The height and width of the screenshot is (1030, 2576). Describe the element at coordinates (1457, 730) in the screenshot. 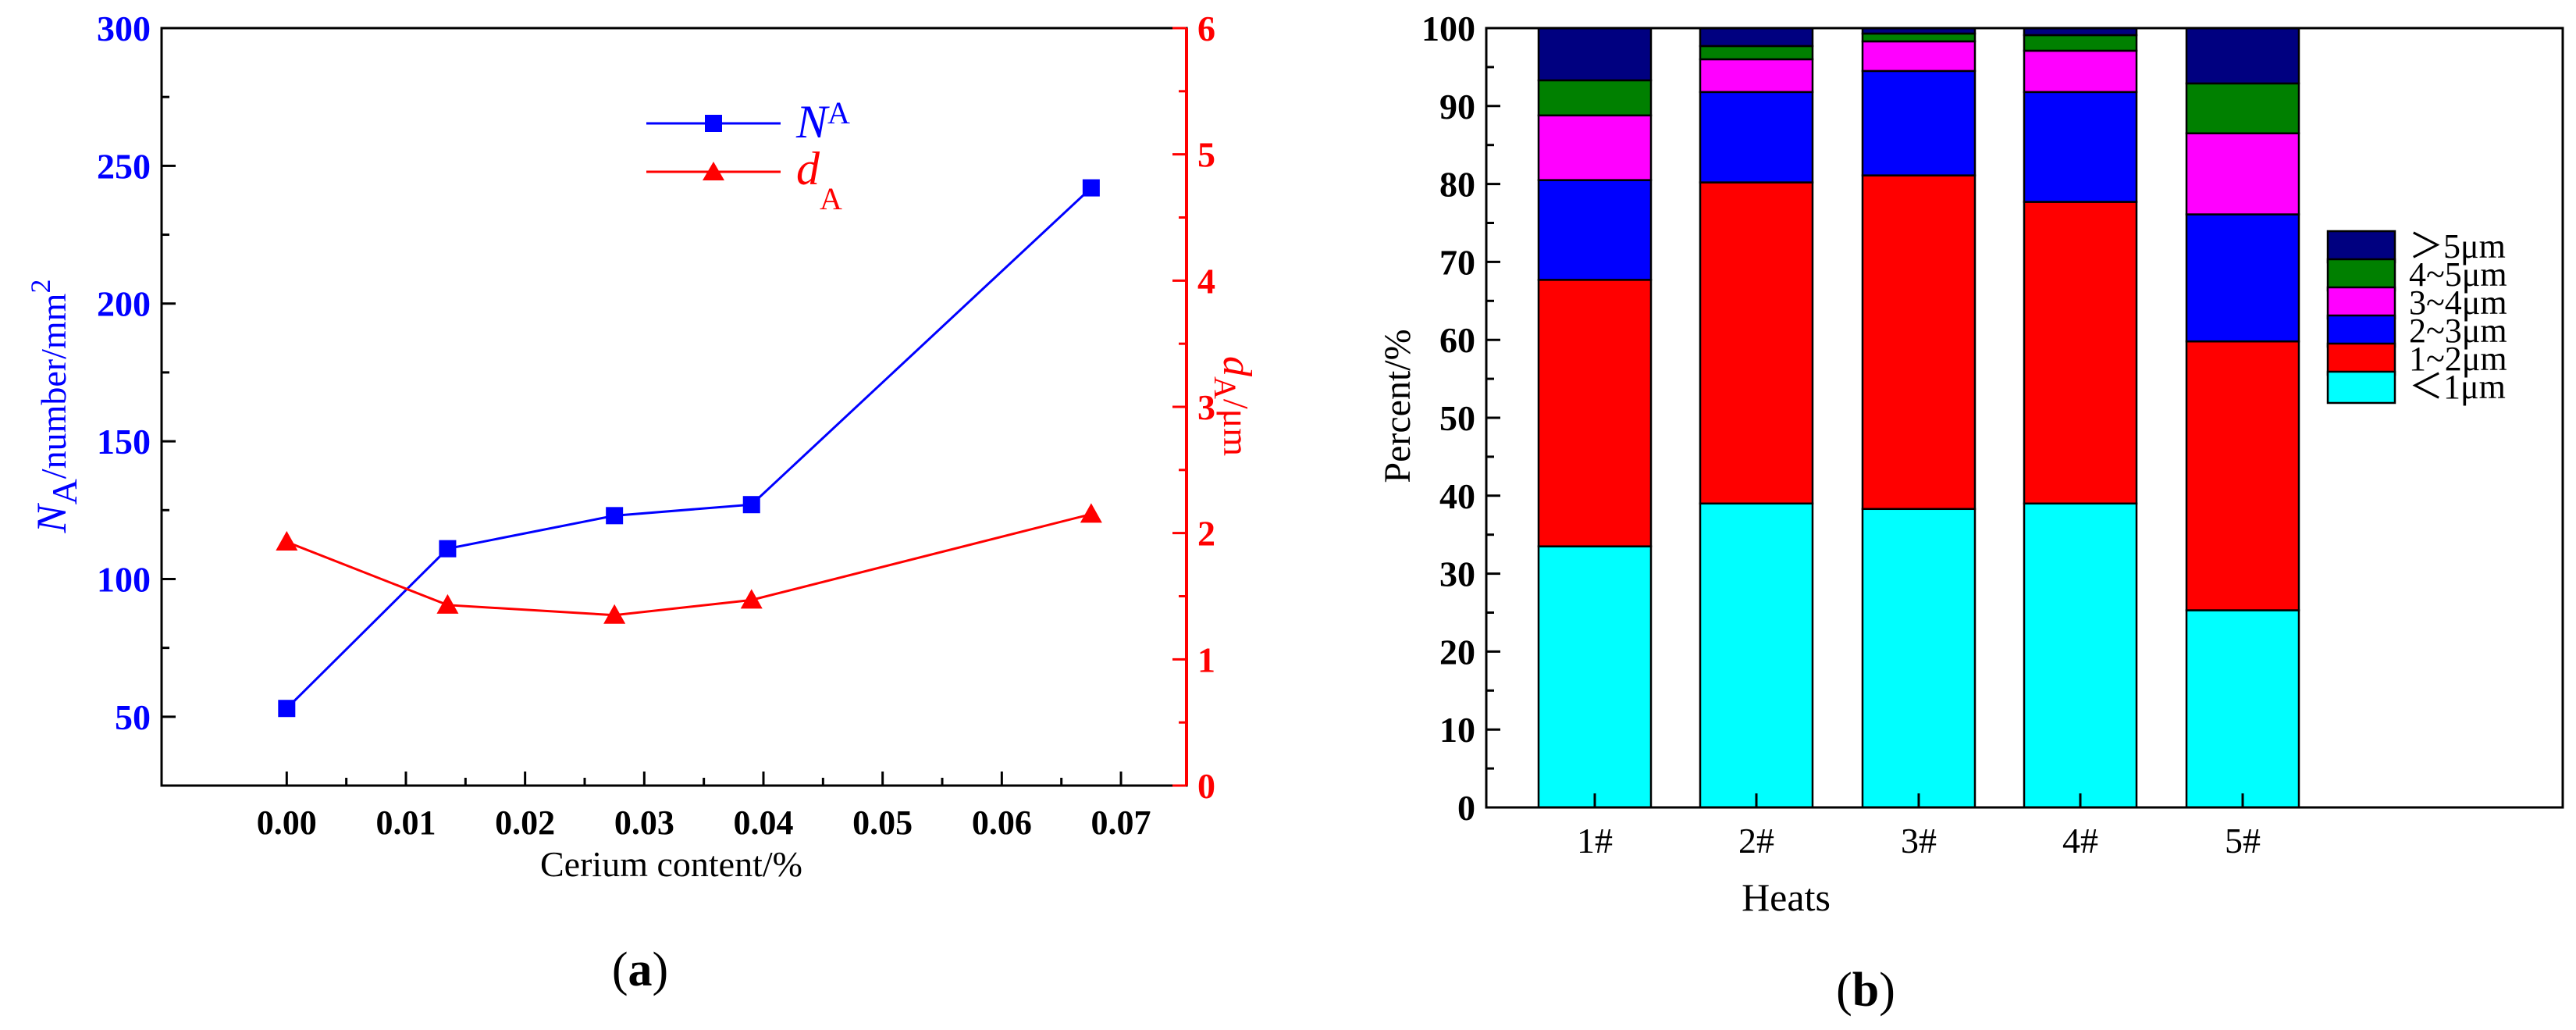

I see `y-tick-label-b-1: 10` at that location.